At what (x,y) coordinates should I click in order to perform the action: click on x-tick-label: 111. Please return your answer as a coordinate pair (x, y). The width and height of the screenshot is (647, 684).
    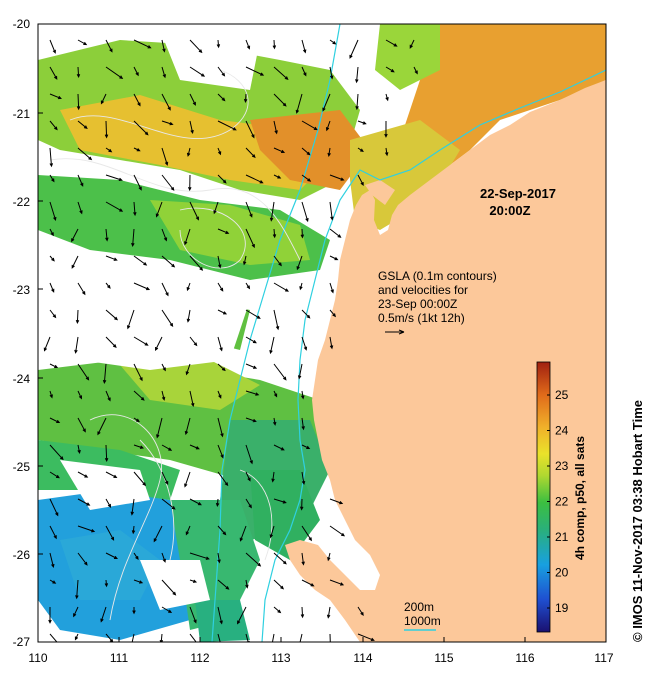
    Looking at the image, I should click on (119, 658).